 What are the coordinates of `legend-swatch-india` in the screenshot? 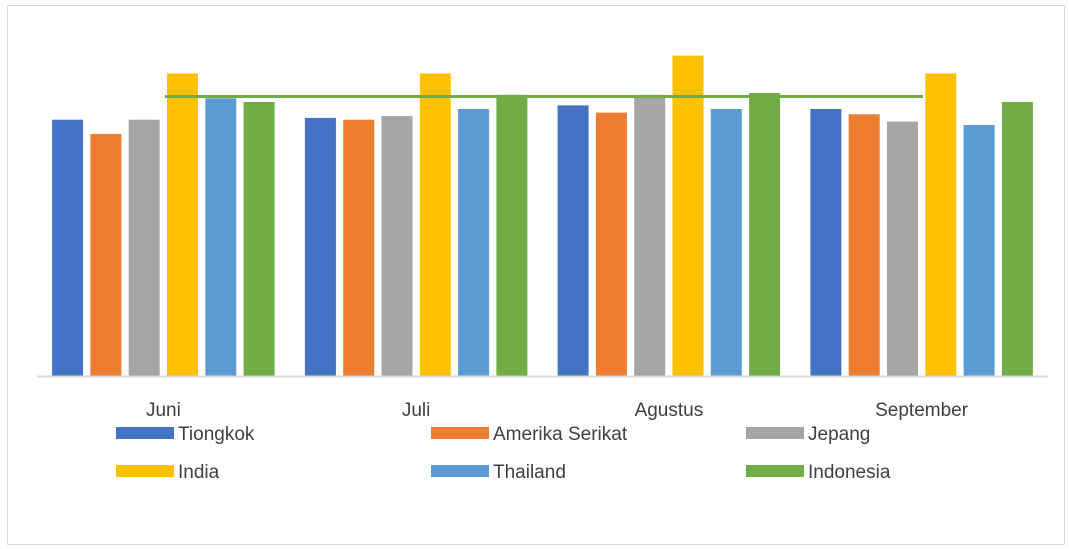 It's located at (145, 471).